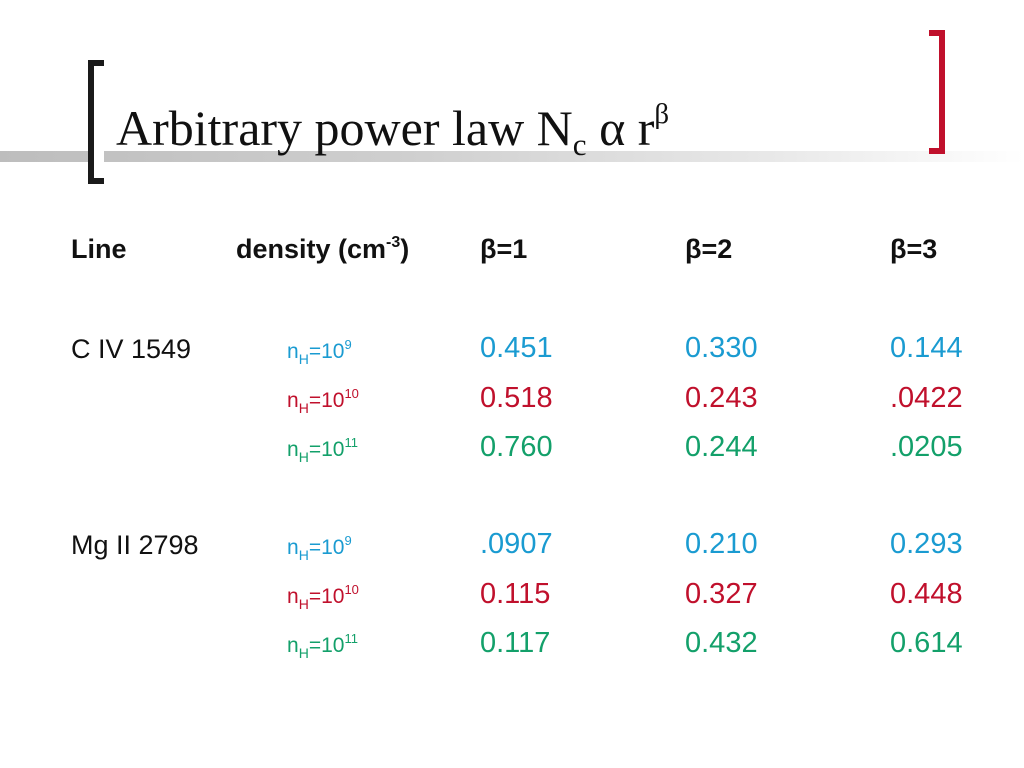 Image resolution: width=1024 pixels, height=768 pixels. I want to click on value-cell: 0.117, so click(515, 643).